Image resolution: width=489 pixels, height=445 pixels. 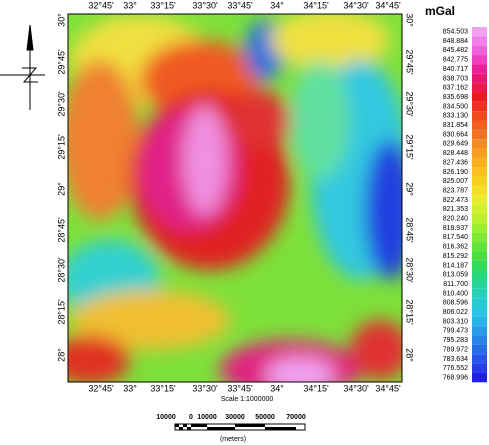 What do you see at coordinates (455, 190) in the screenshot?
I see `legend-value: 823.787` at bounding box center [455, 190].